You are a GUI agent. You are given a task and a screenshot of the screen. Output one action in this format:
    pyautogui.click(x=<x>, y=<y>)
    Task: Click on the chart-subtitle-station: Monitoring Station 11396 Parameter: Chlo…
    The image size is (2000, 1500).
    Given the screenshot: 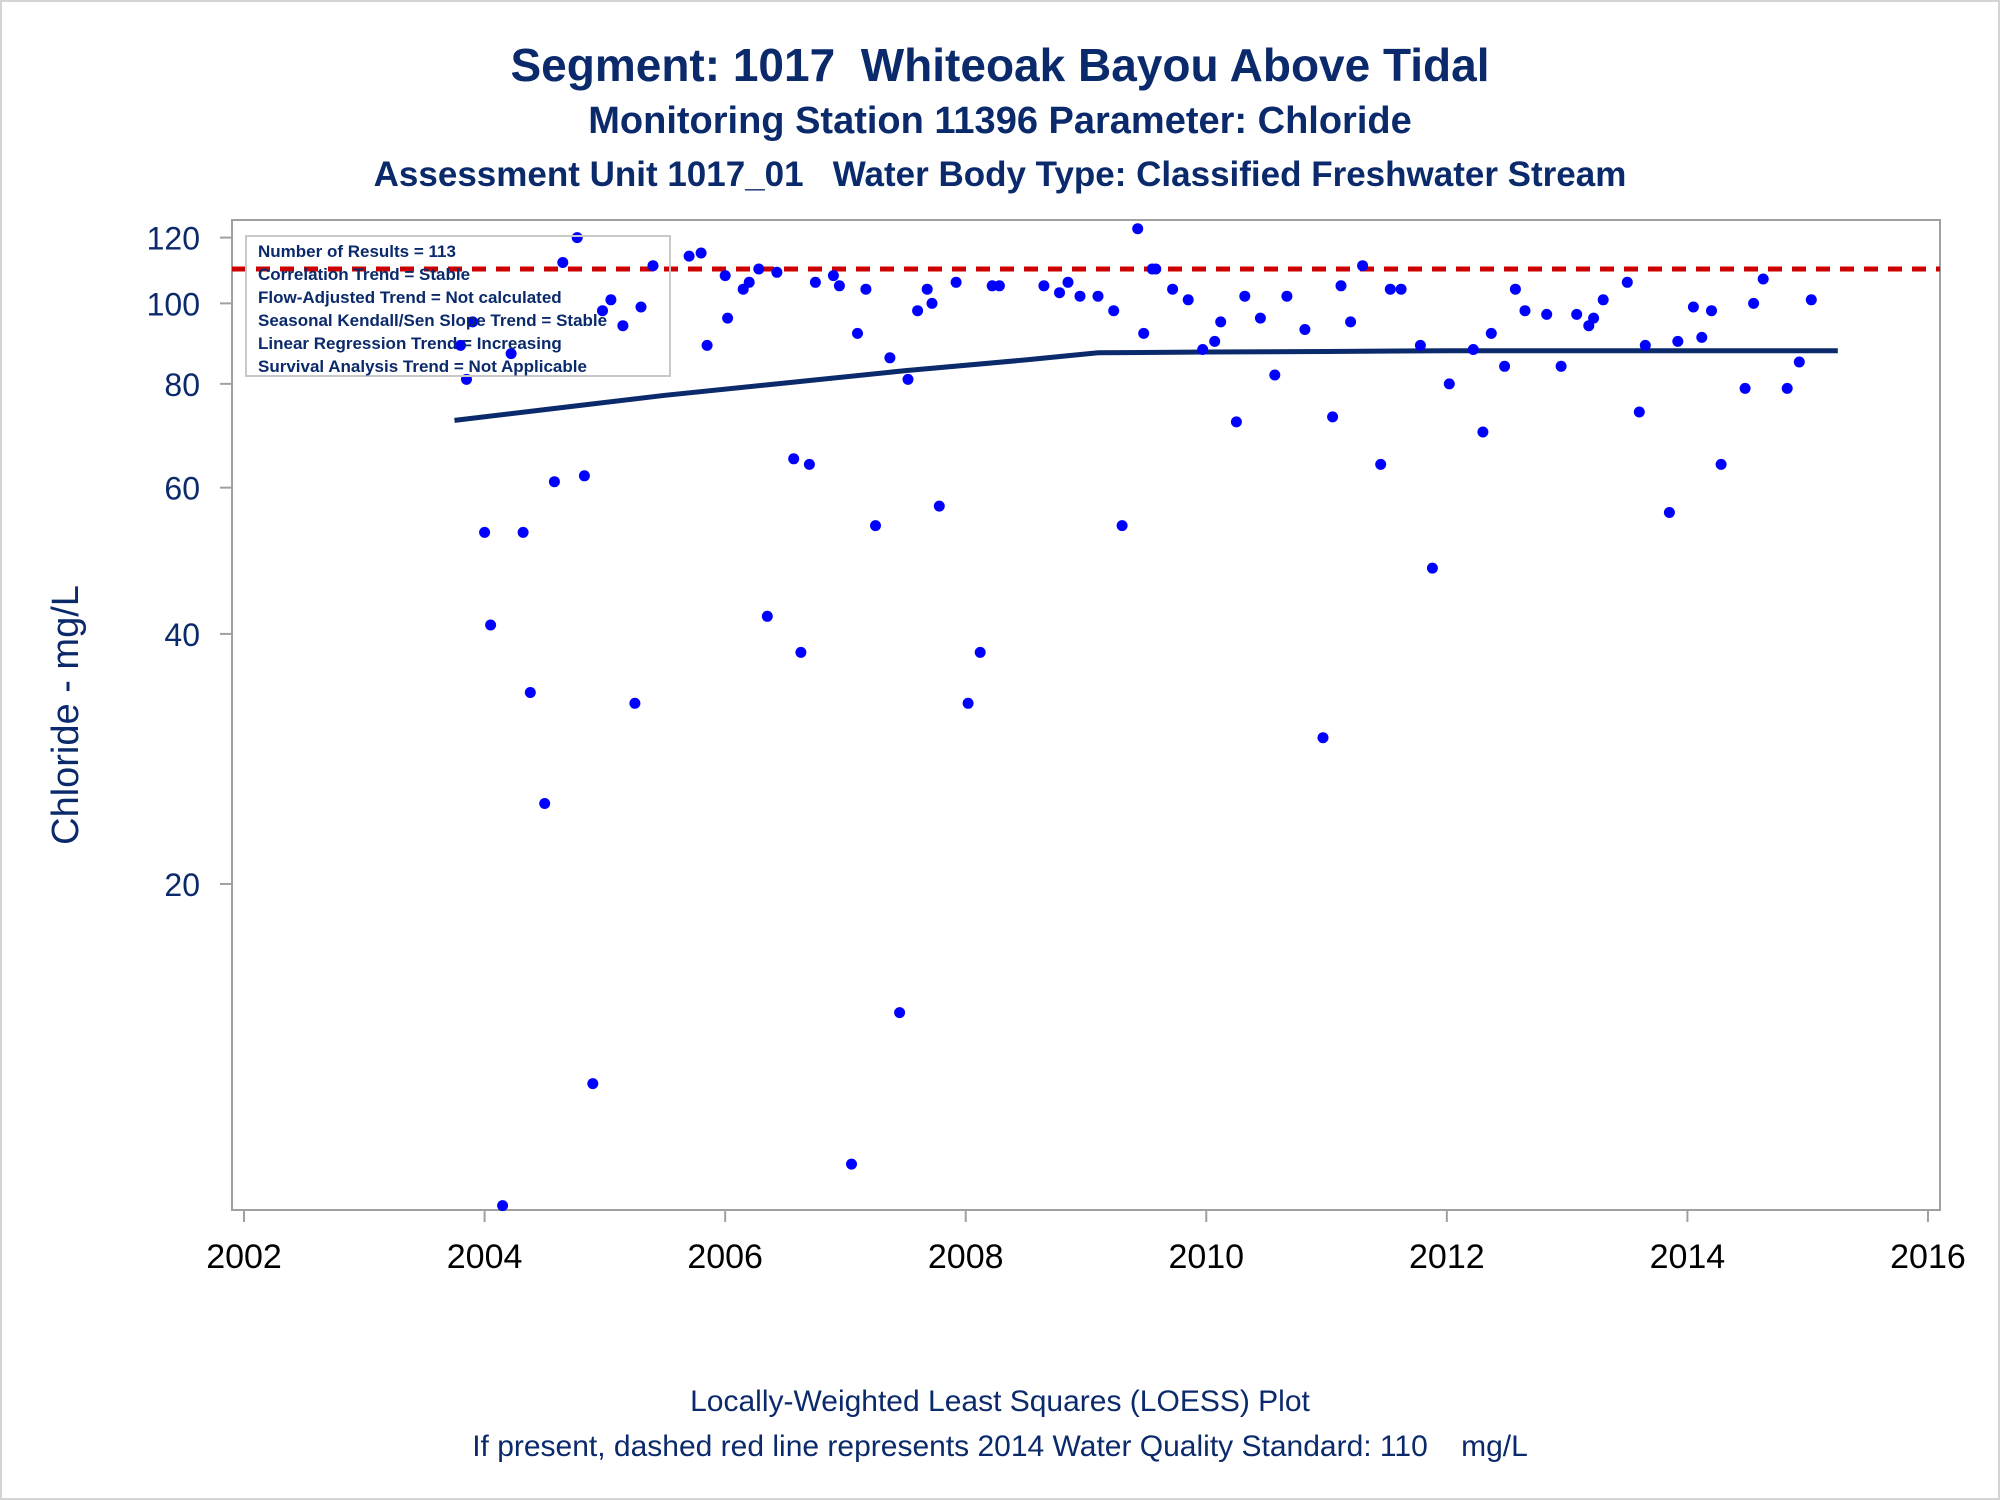 What is the action you would take?
    pyautogui.click(x=1000, y=121)
    